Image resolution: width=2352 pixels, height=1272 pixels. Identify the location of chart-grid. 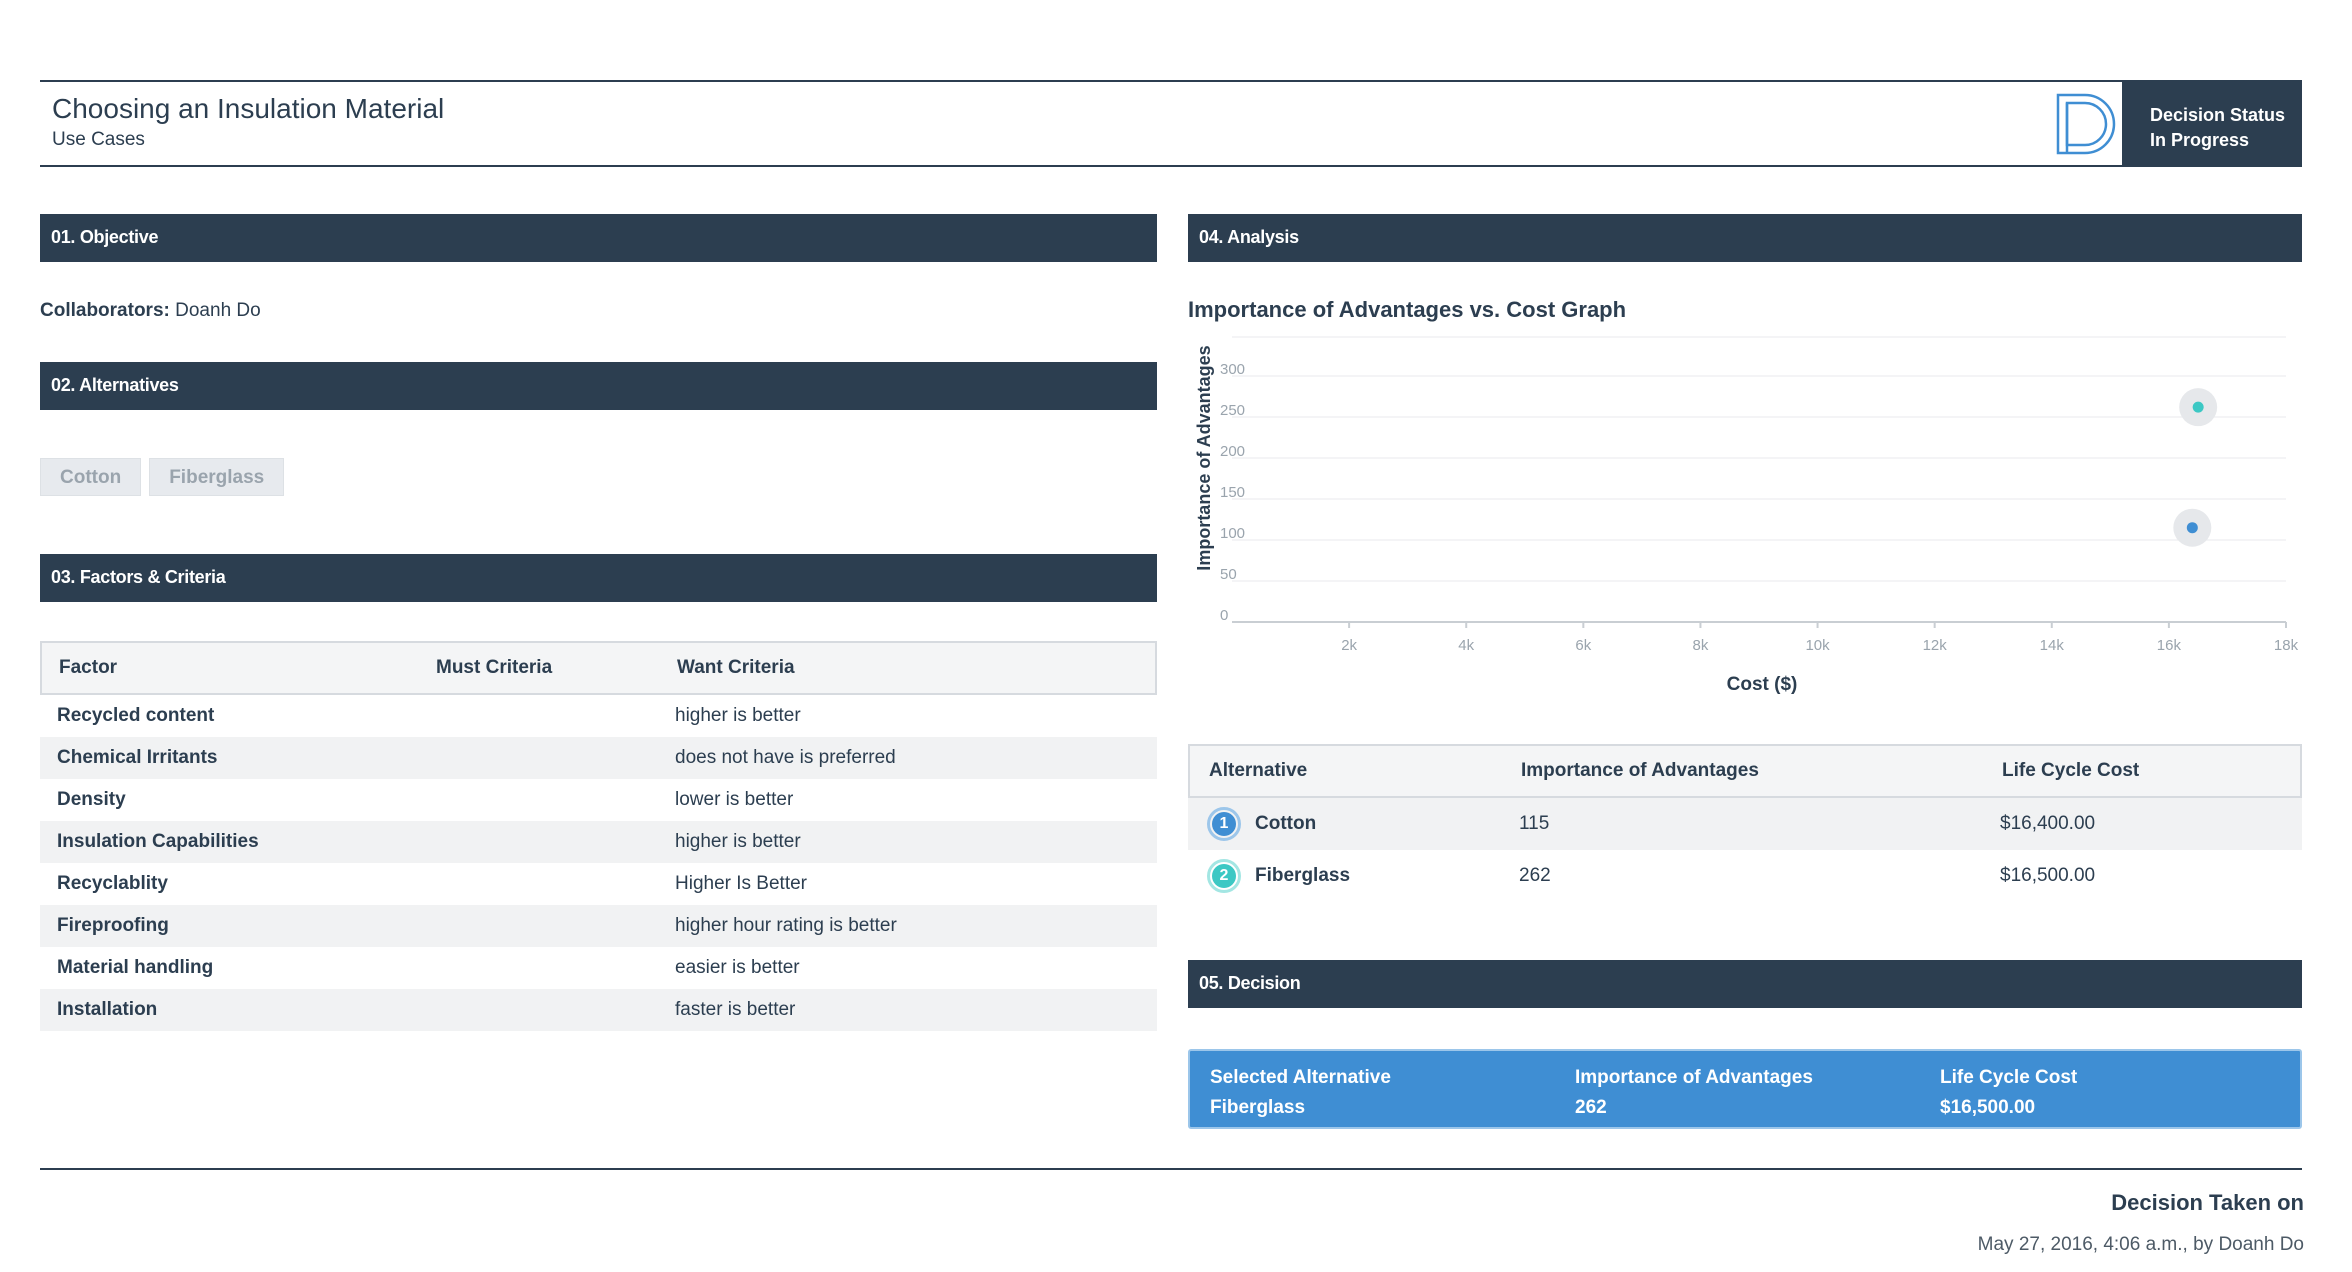
(1759, 459).